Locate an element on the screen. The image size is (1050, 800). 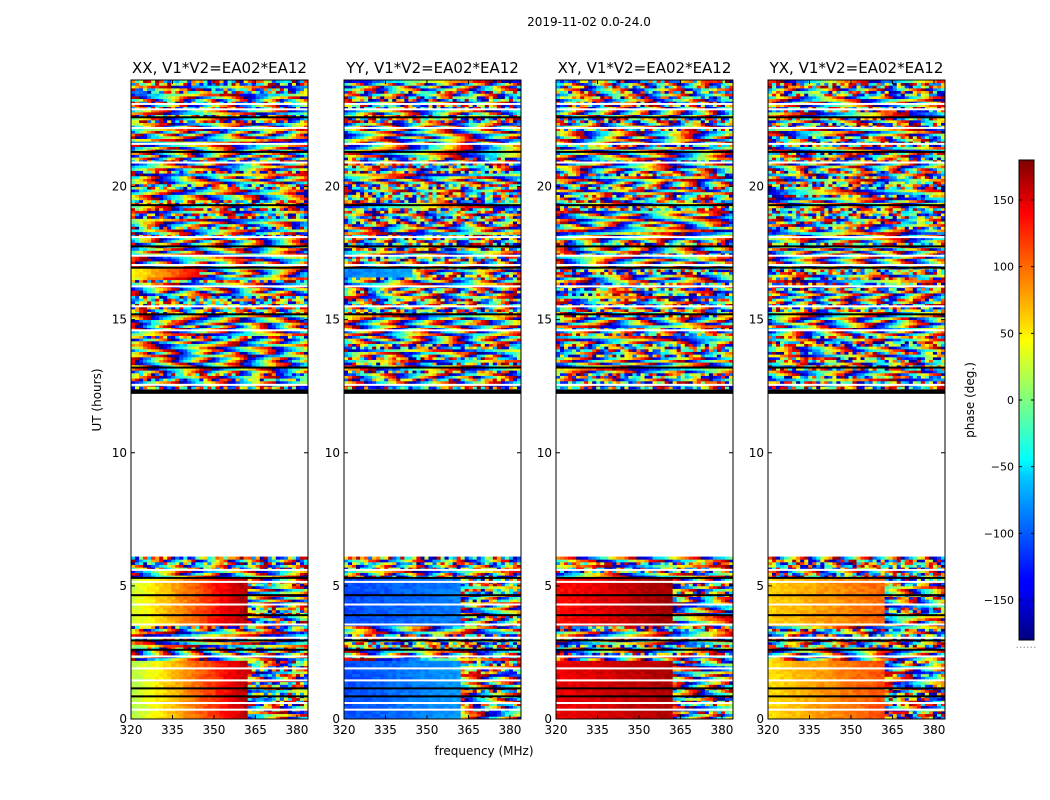
panel-title: XX, V1*V2=EA02*EA12 is located at coordinates (219, 68).